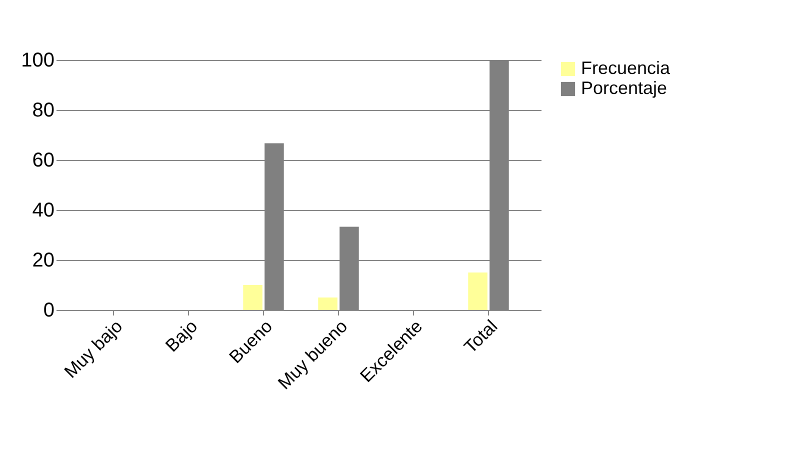 This screenshot has height=455, width=812. Describe the element at coordinates (43, 161) in the screenshot. I see `y-tick-label: 60` at that location.